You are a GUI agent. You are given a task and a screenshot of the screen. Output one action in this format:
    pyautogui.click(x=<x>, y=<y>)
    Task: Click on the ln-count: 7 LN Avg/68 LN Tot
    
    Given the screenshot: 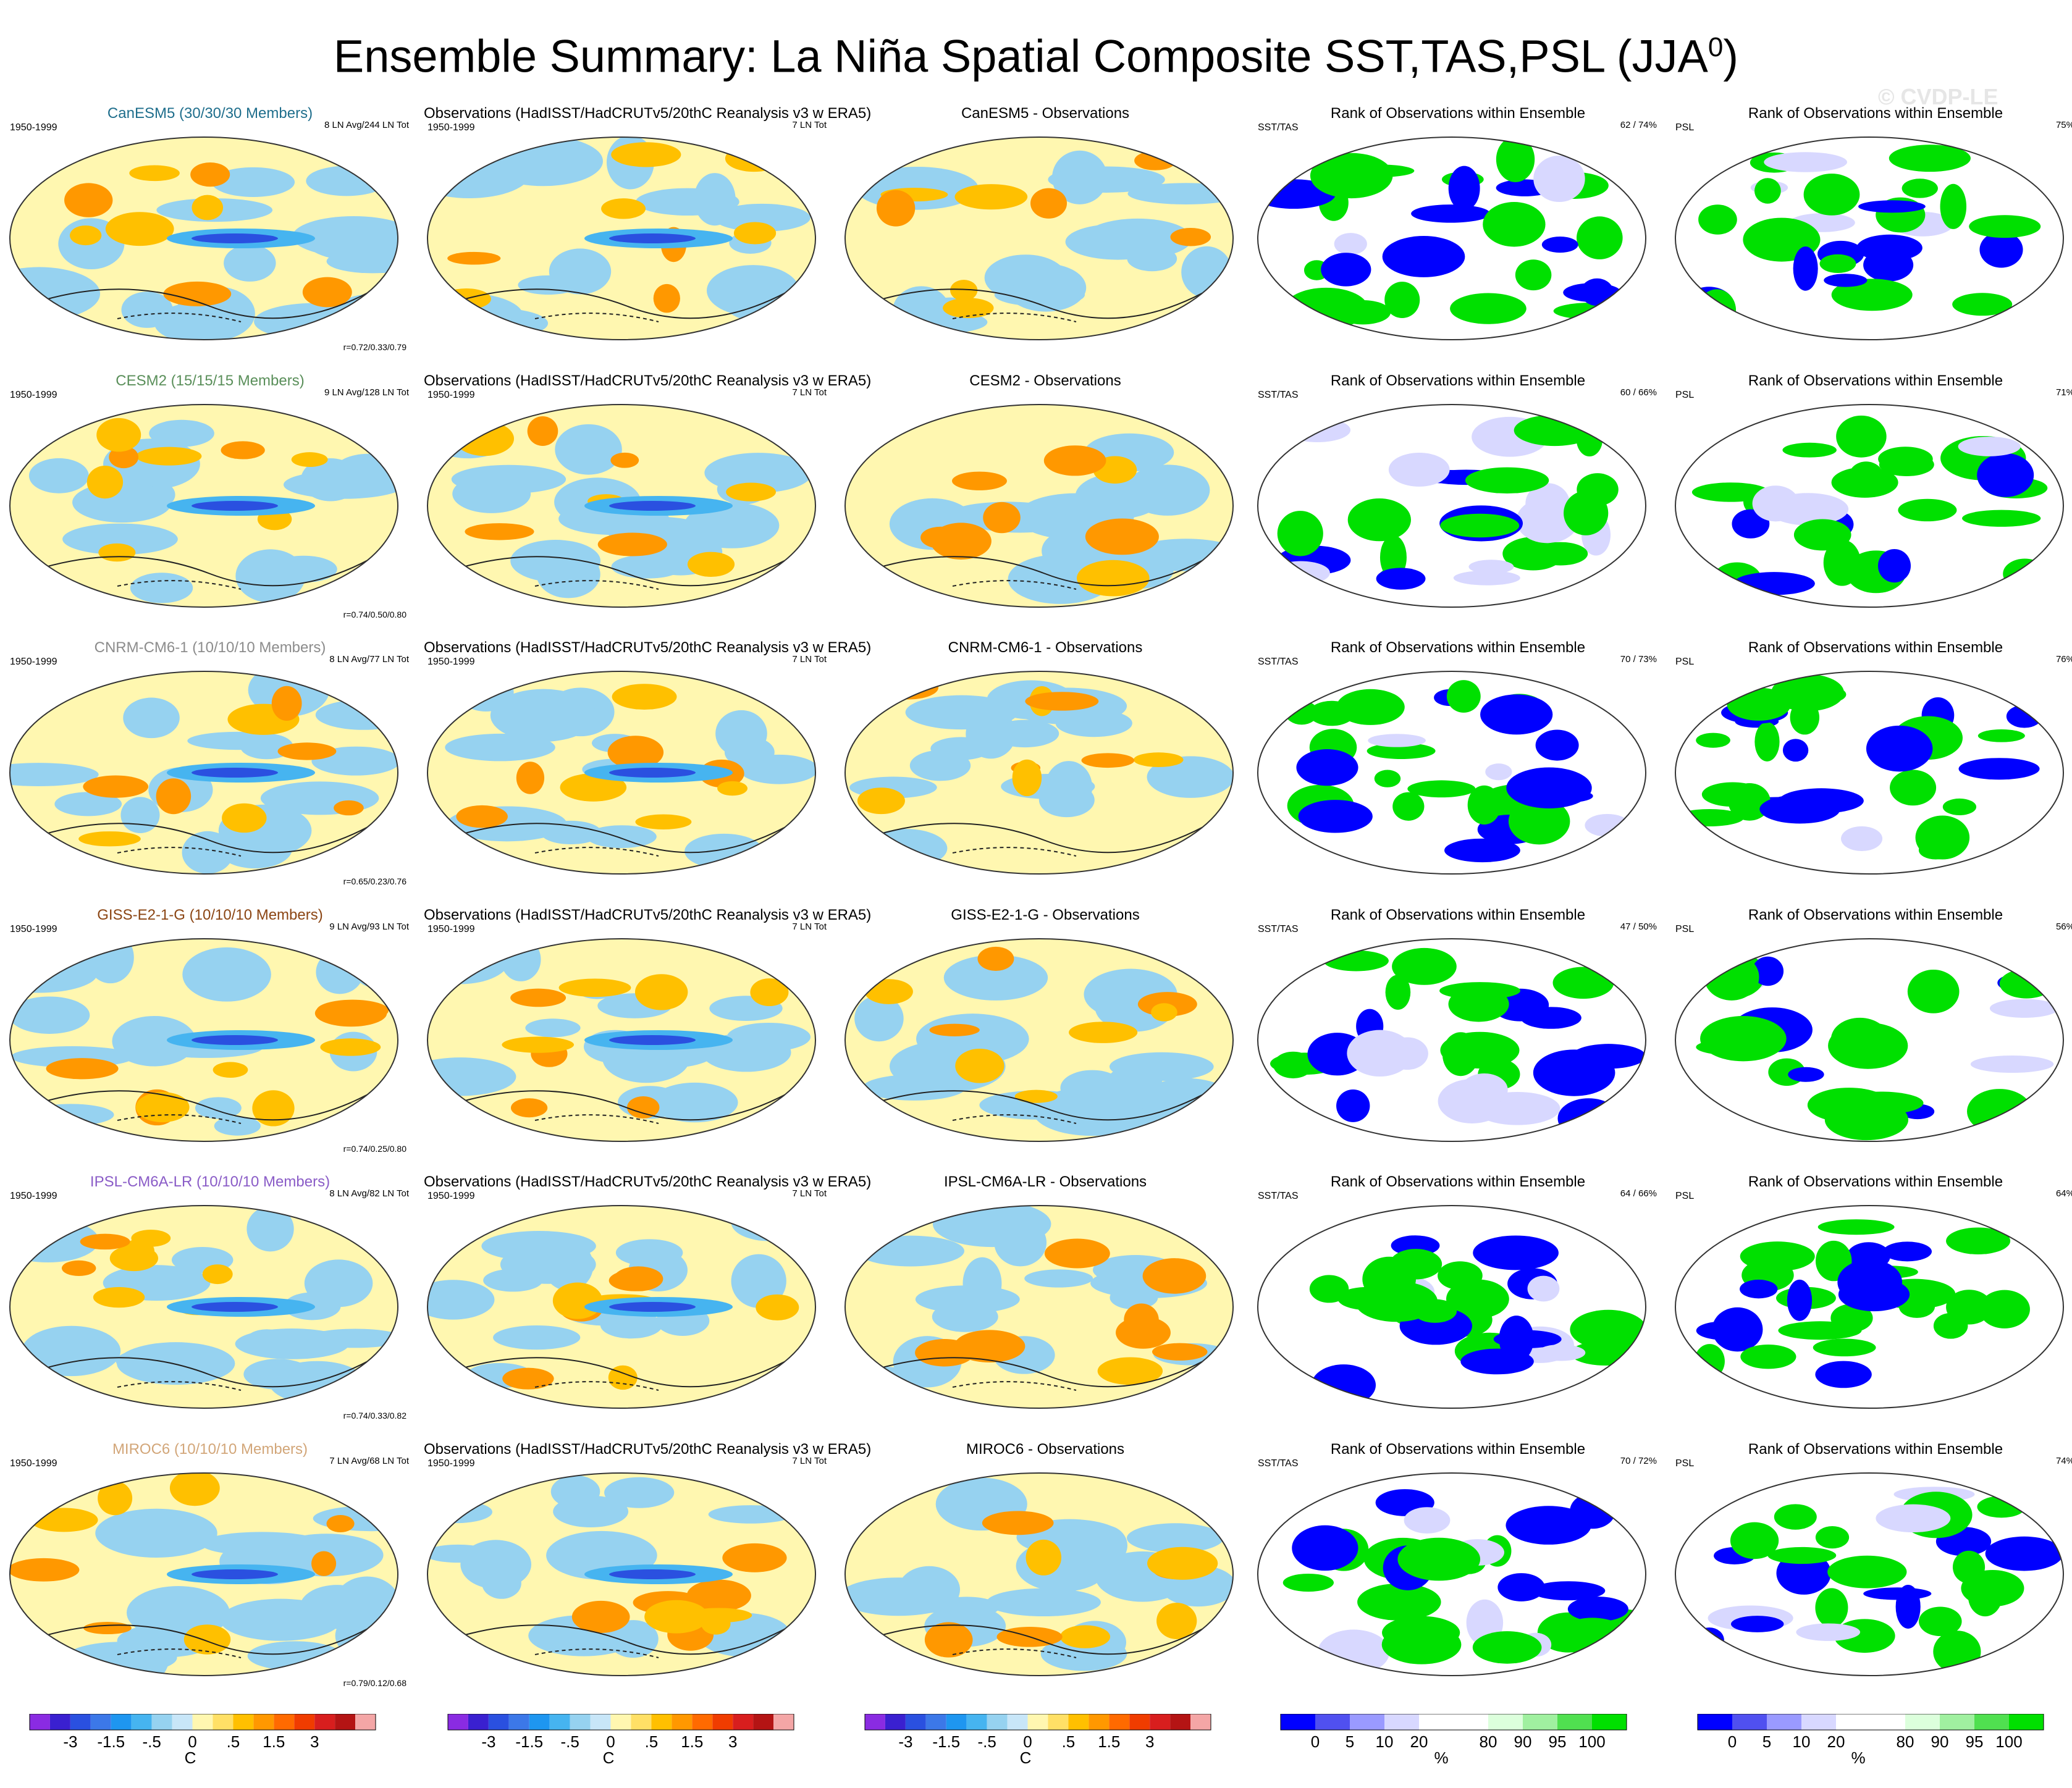 What is the action you would take?
    pyautogui.click(x=369, y=1461)
    